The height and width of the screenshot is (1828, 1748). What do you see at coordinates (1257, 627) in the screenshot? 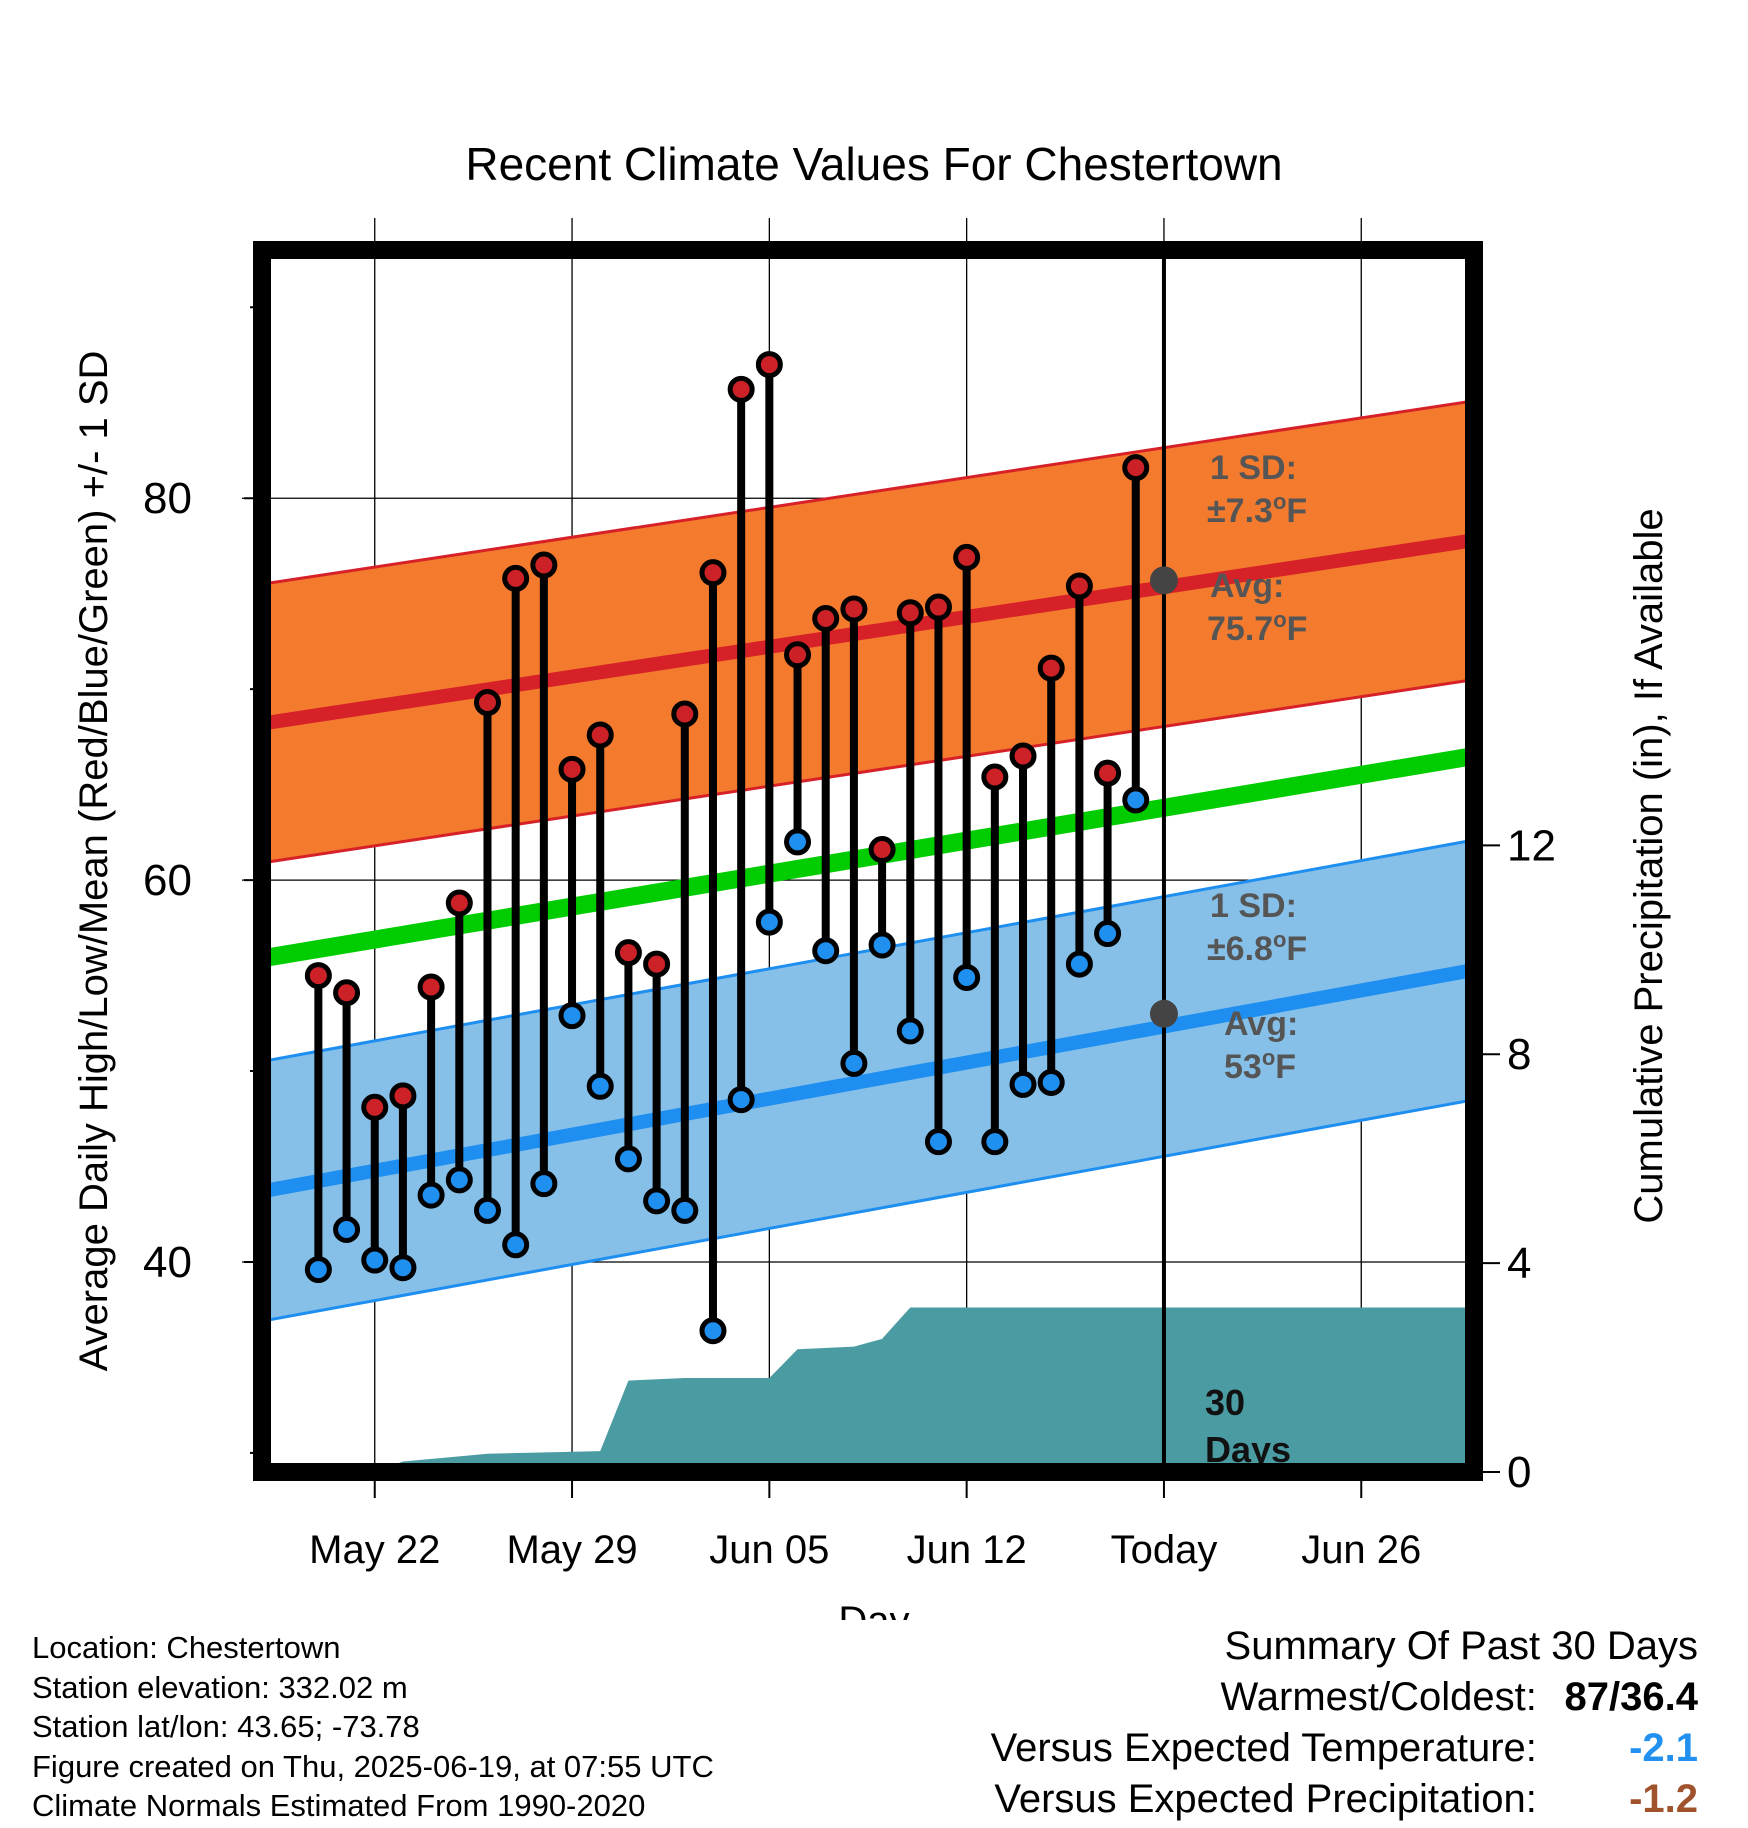
I see `high-avg-value: 75.7oF` at bounding box center [1257, 627].